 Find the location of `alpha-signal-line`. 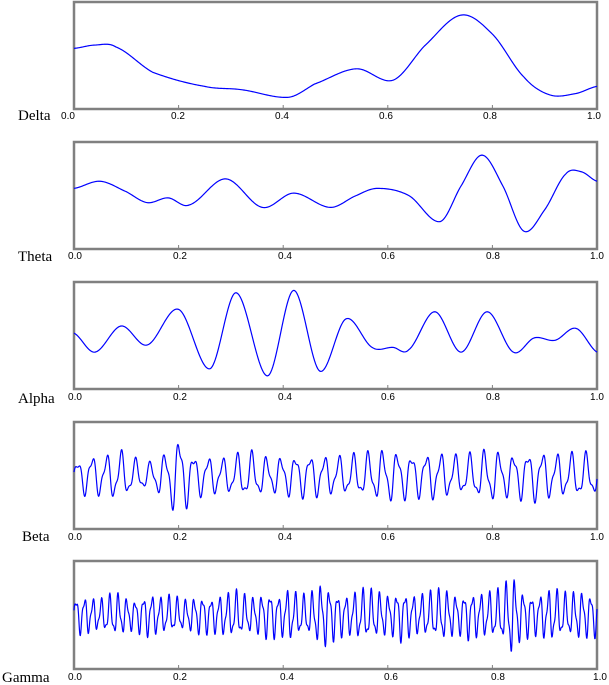

alpha-signal-line is located at coordinates (335, 333).